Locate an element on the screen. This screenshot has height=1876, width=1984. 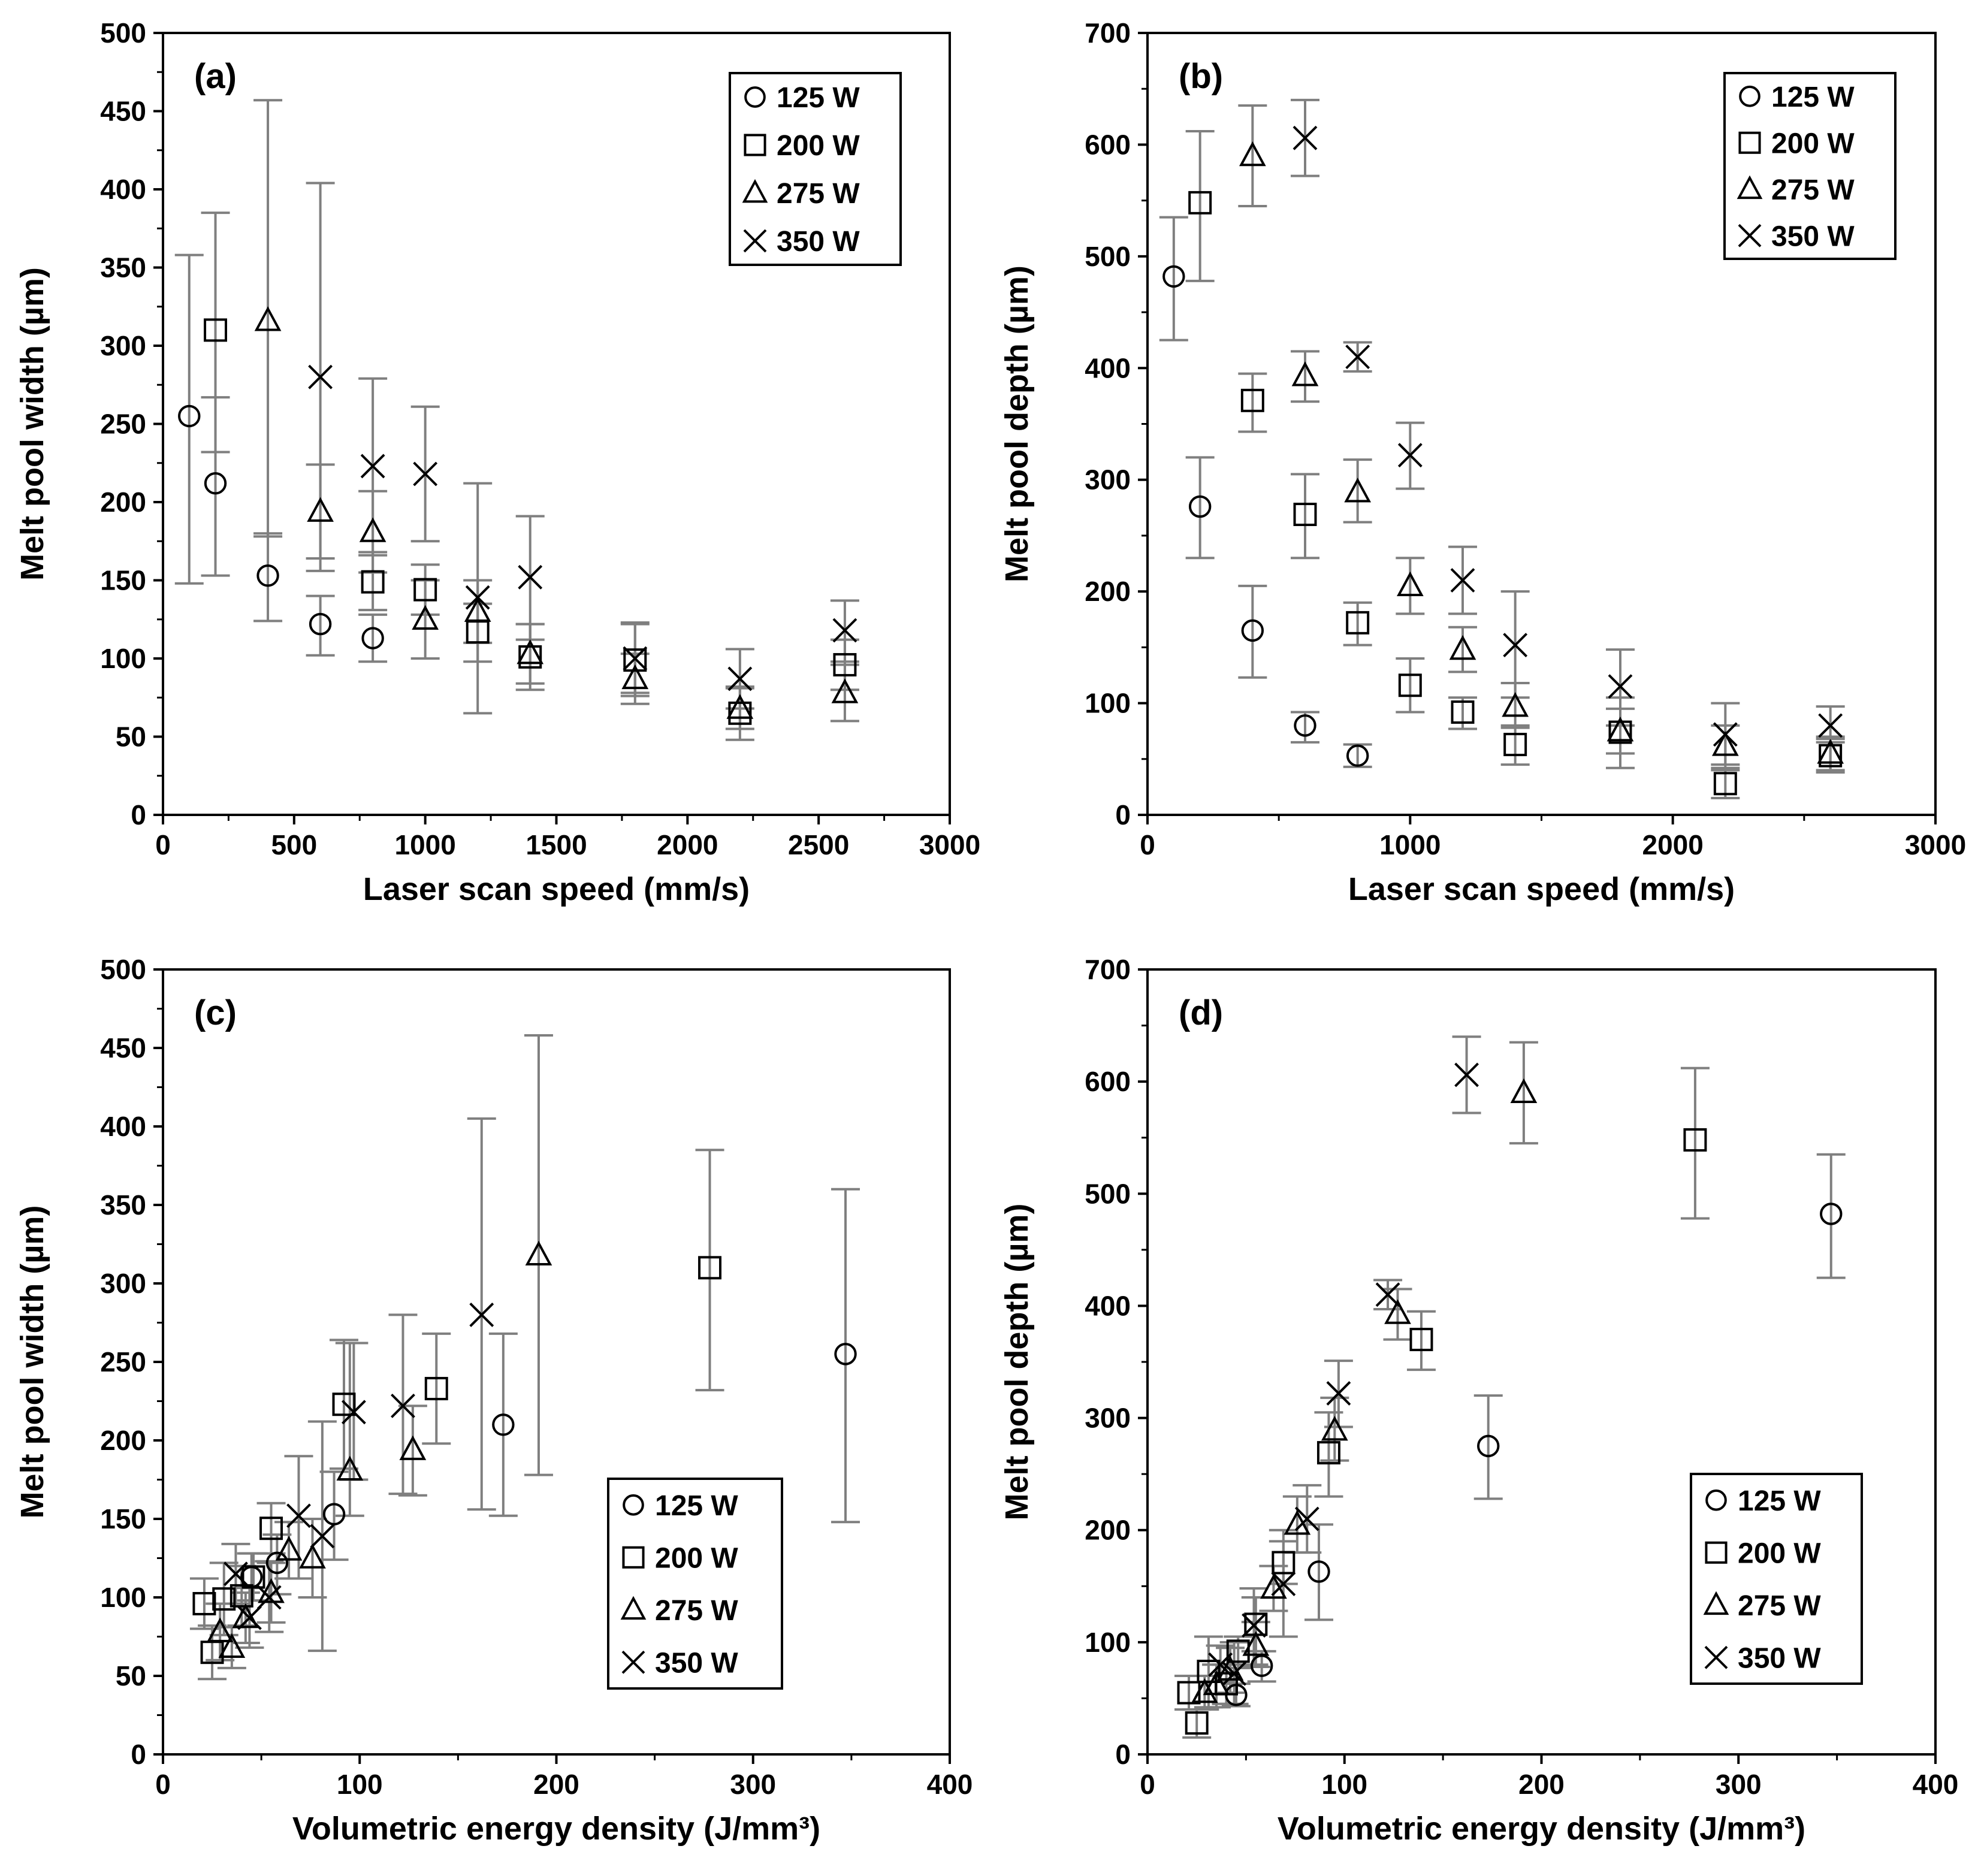
panel-b-legend-entry-275w: 275 W is located at coordinates (1796, 190).